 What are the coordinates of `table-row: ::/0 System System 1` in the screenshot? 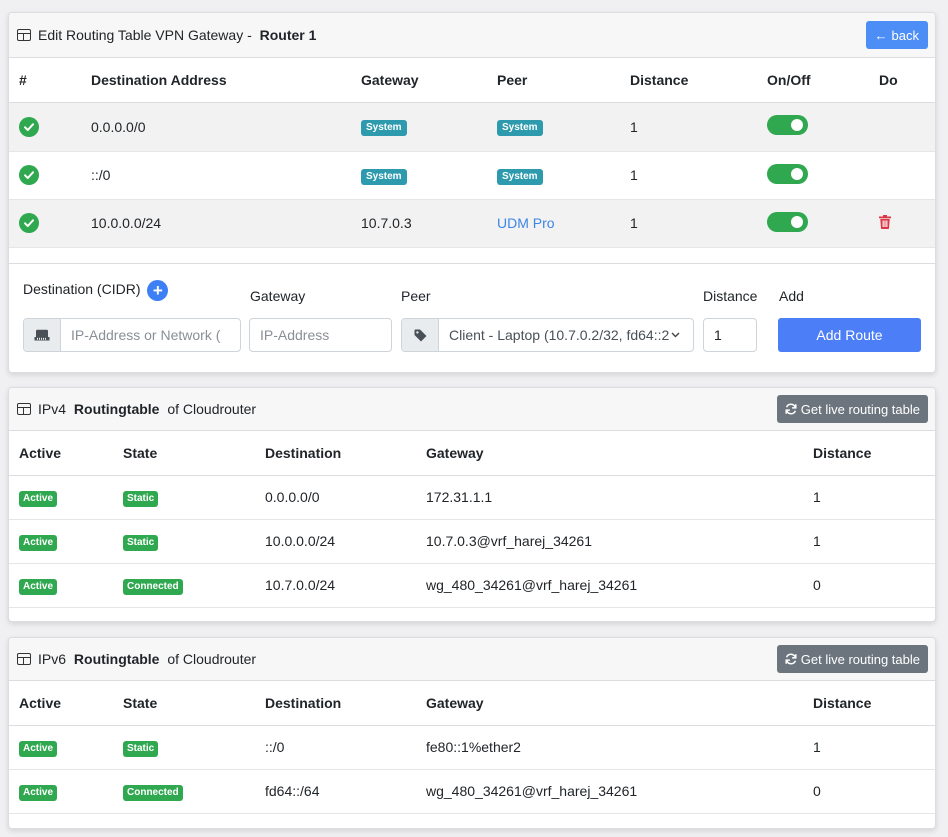 It's located at (472, 175).